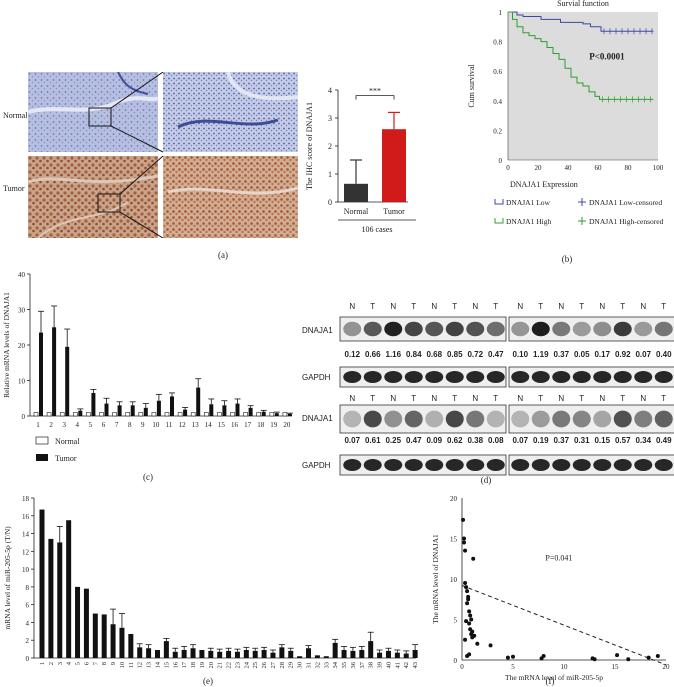  Describe the element at coordinates (22, 311) in the screenshot. I see `c-y-tick-label: 30` at that location.